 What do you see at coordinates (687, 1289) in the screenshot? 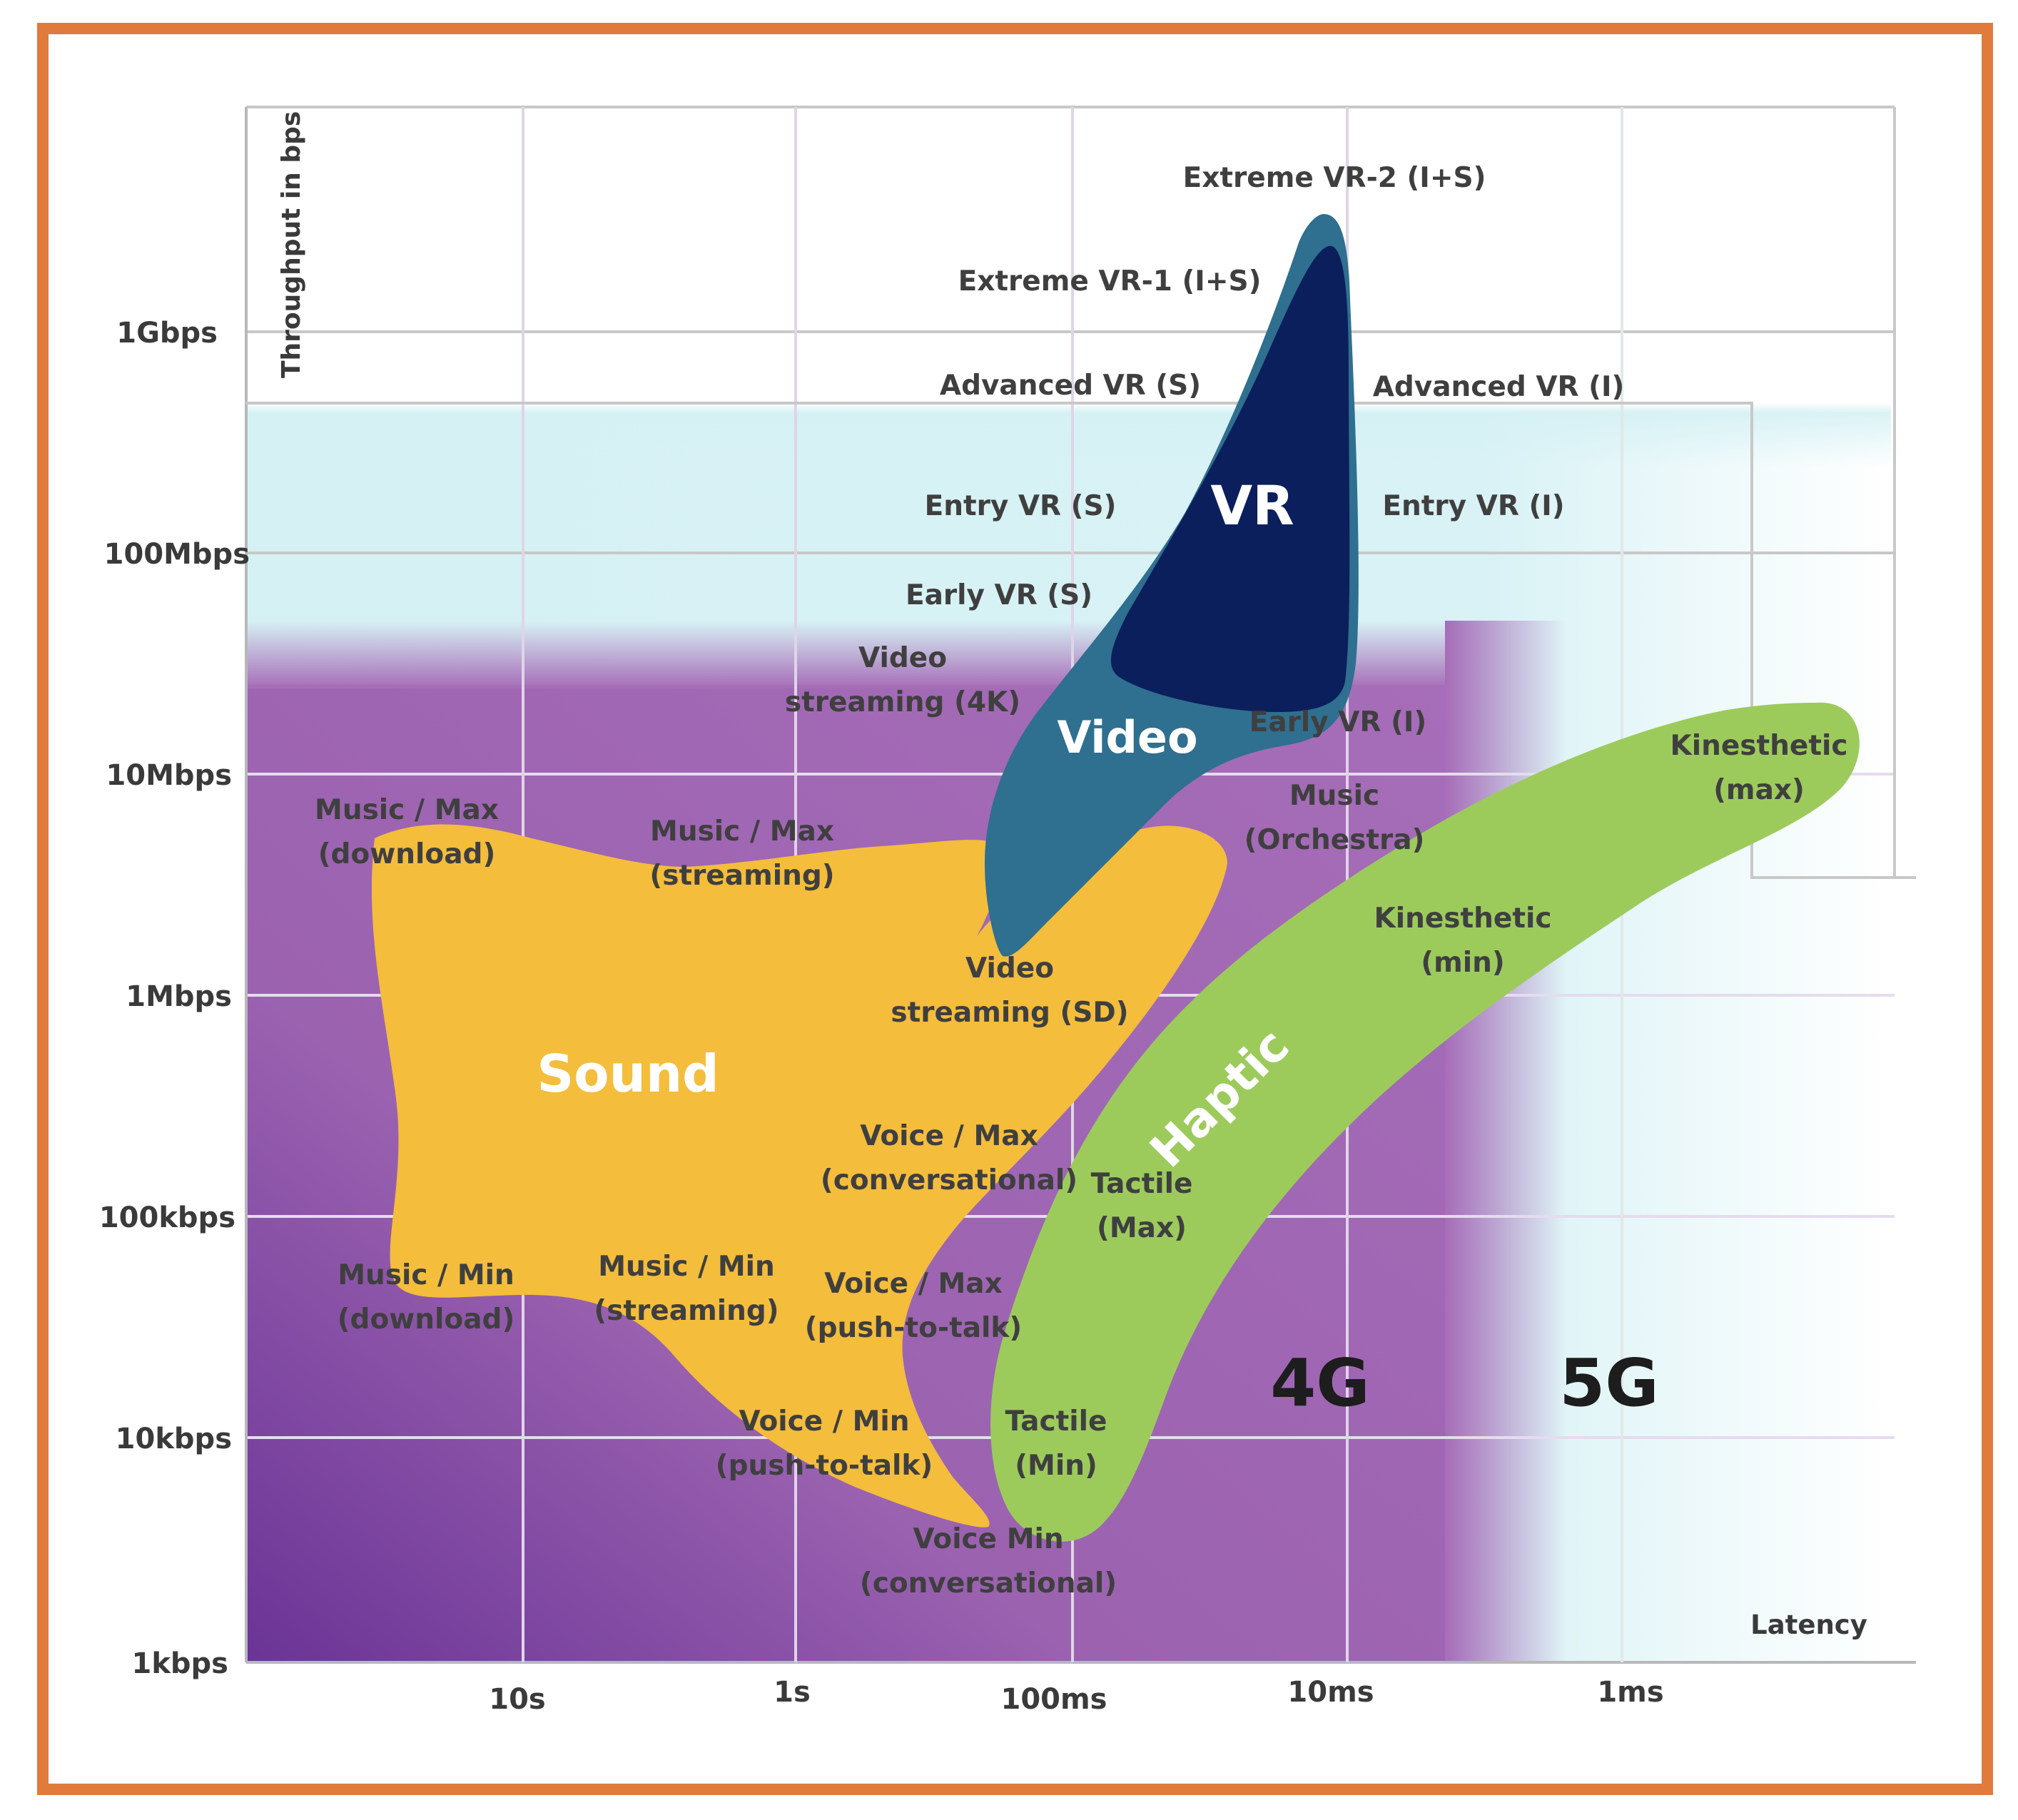
I see `application-label: Music / Min (streaming)` at bounding box center [687, 1289].